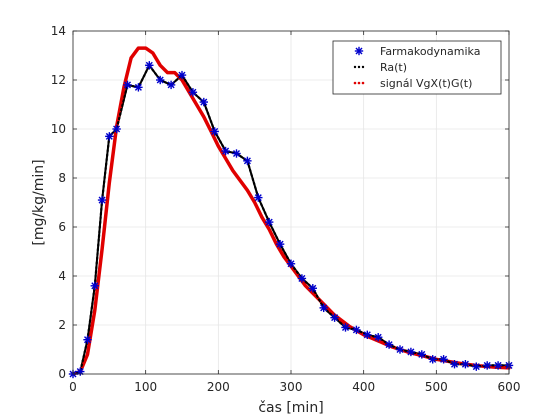  Describe the element at coordinates (393, 67) in the screenshot. I see `legend-label: Ra(t)` at that location.